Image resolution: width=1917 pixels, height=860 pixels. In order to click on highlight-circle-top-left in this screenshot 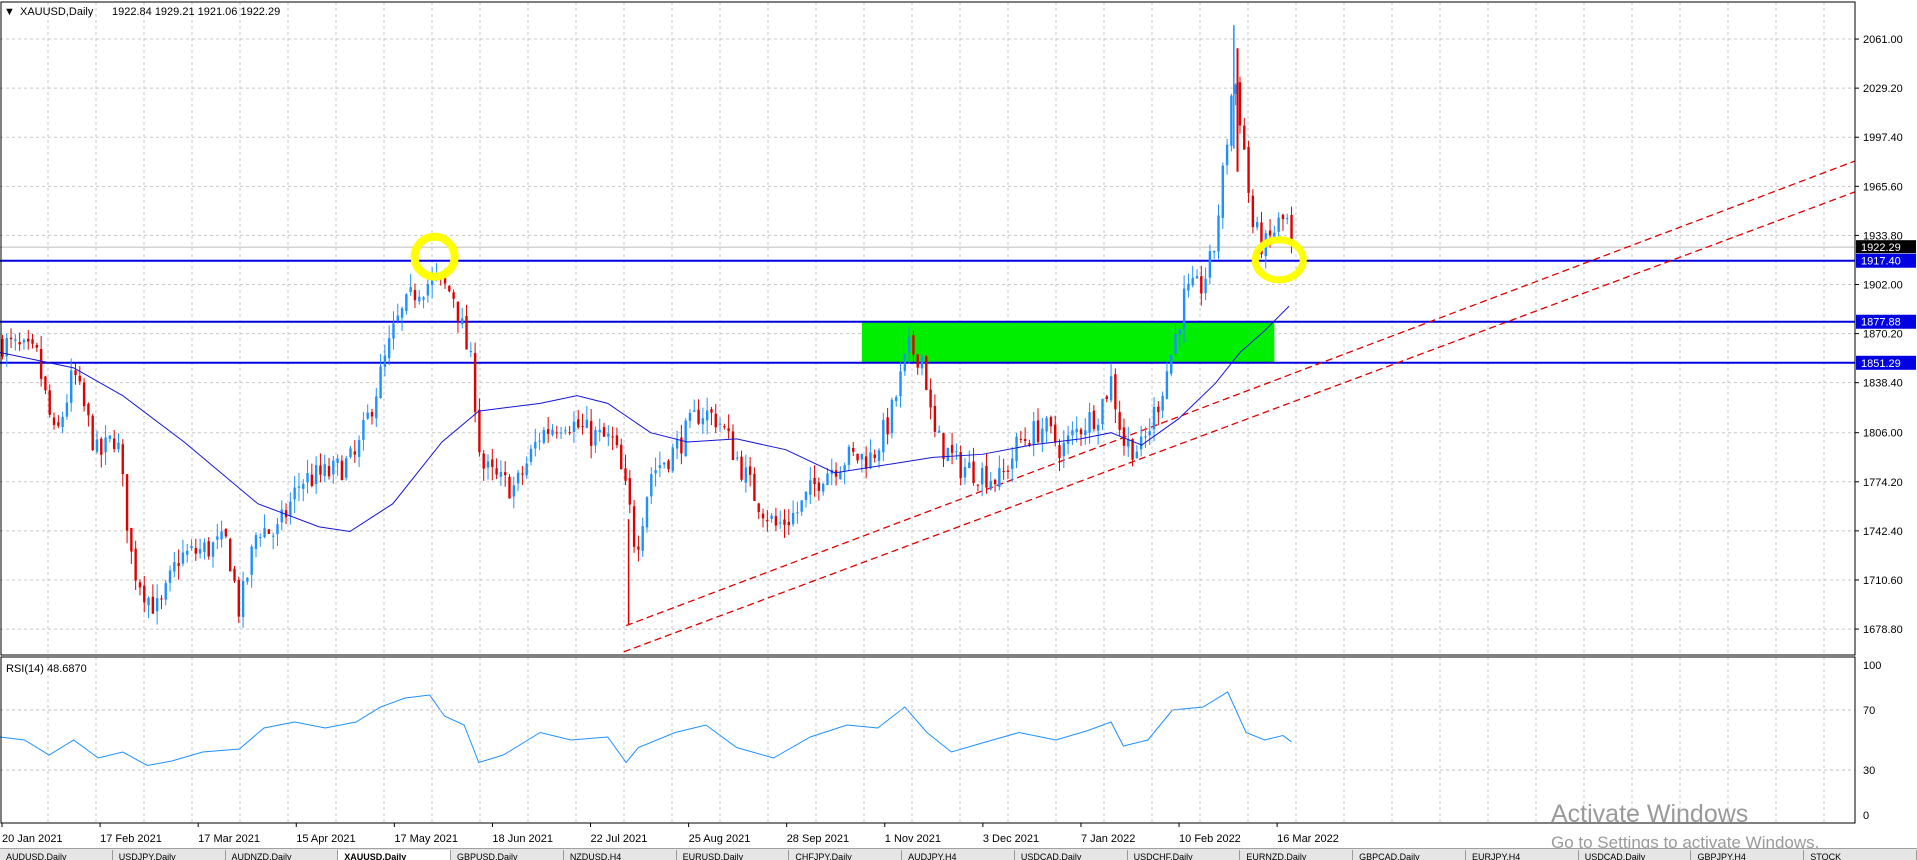, I will do `click(434, 256)`.